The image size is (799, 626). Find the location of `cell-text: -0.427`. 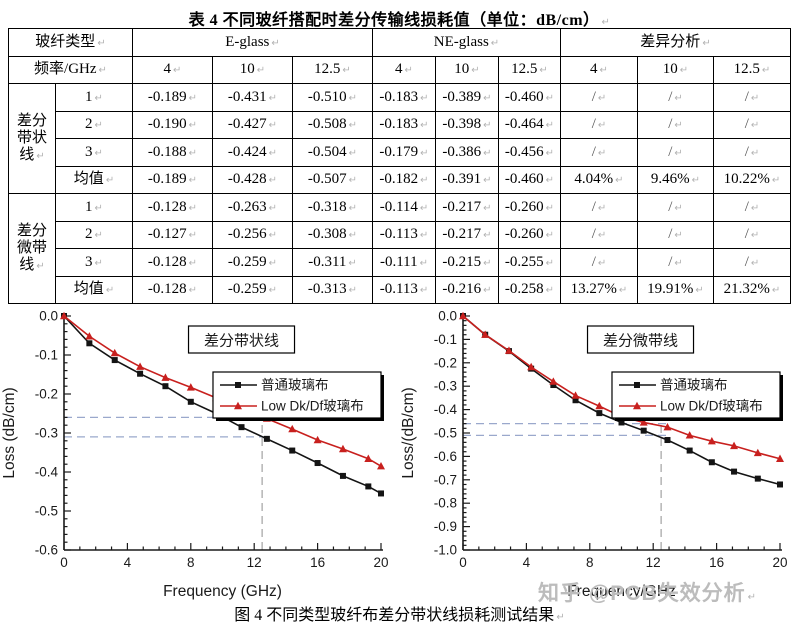

cell-text: -0.427 is located at coordinates (247, 124).